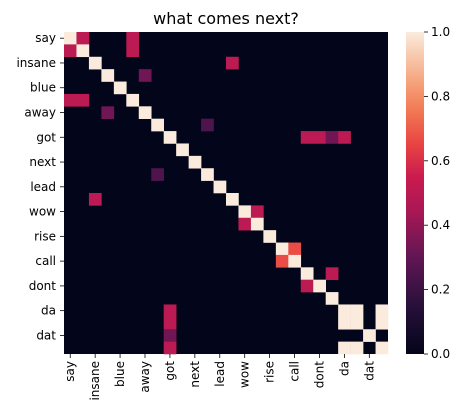 This screenshot has width=463, height=418. Describe the element at coordinates (295, 371) in the screenshot. I see `x-tick-label: call` at that location.